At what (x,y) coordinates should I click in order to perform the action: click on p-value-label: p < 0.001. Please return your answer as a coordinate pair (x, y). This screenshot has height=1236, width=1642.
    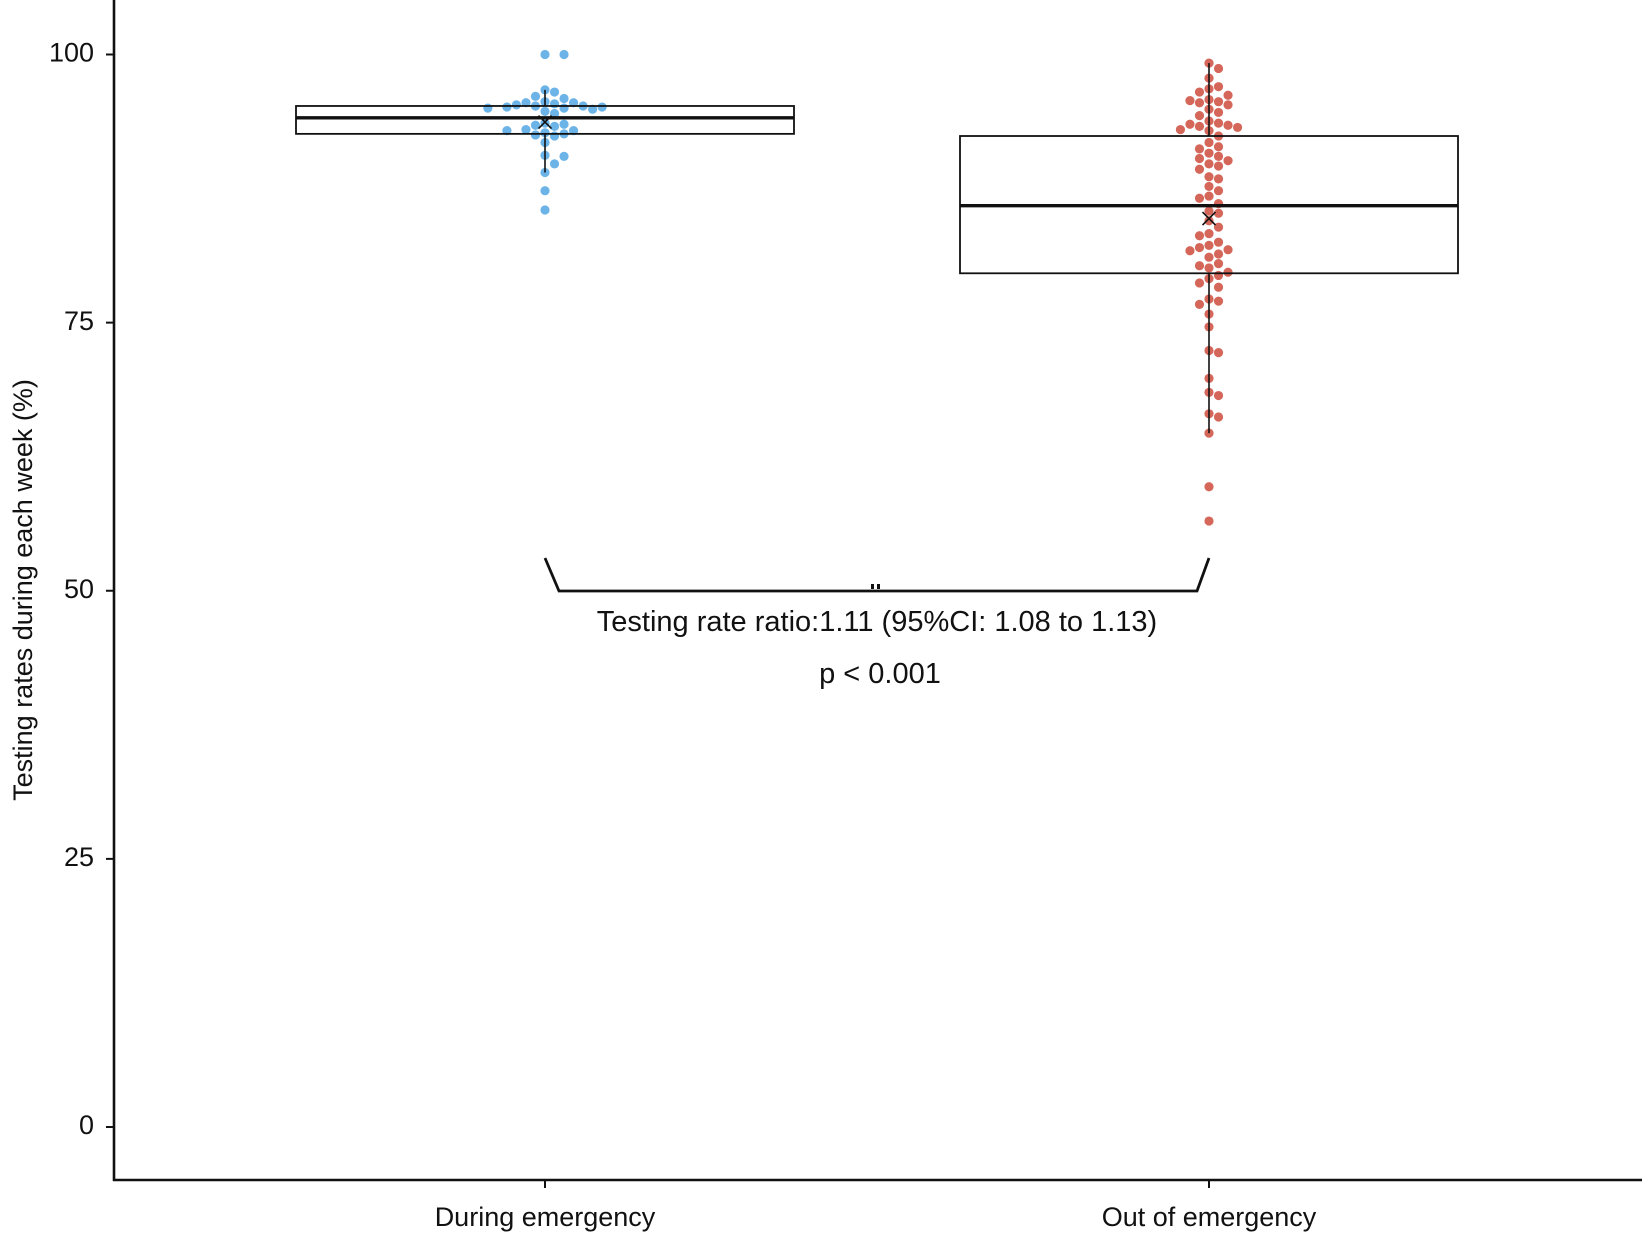
    Looking at the image, I should click on (880, 674).